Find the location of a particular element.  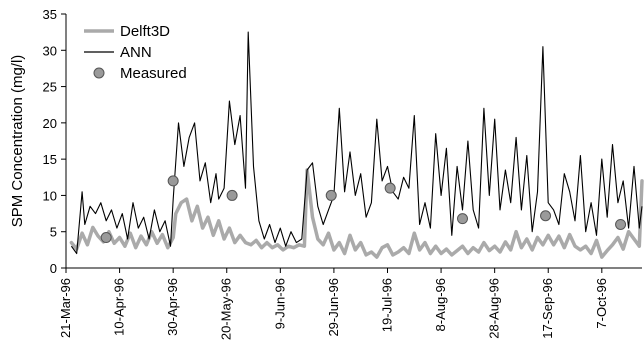

y-tick-label: 30 is located at coordinates (50, 50).